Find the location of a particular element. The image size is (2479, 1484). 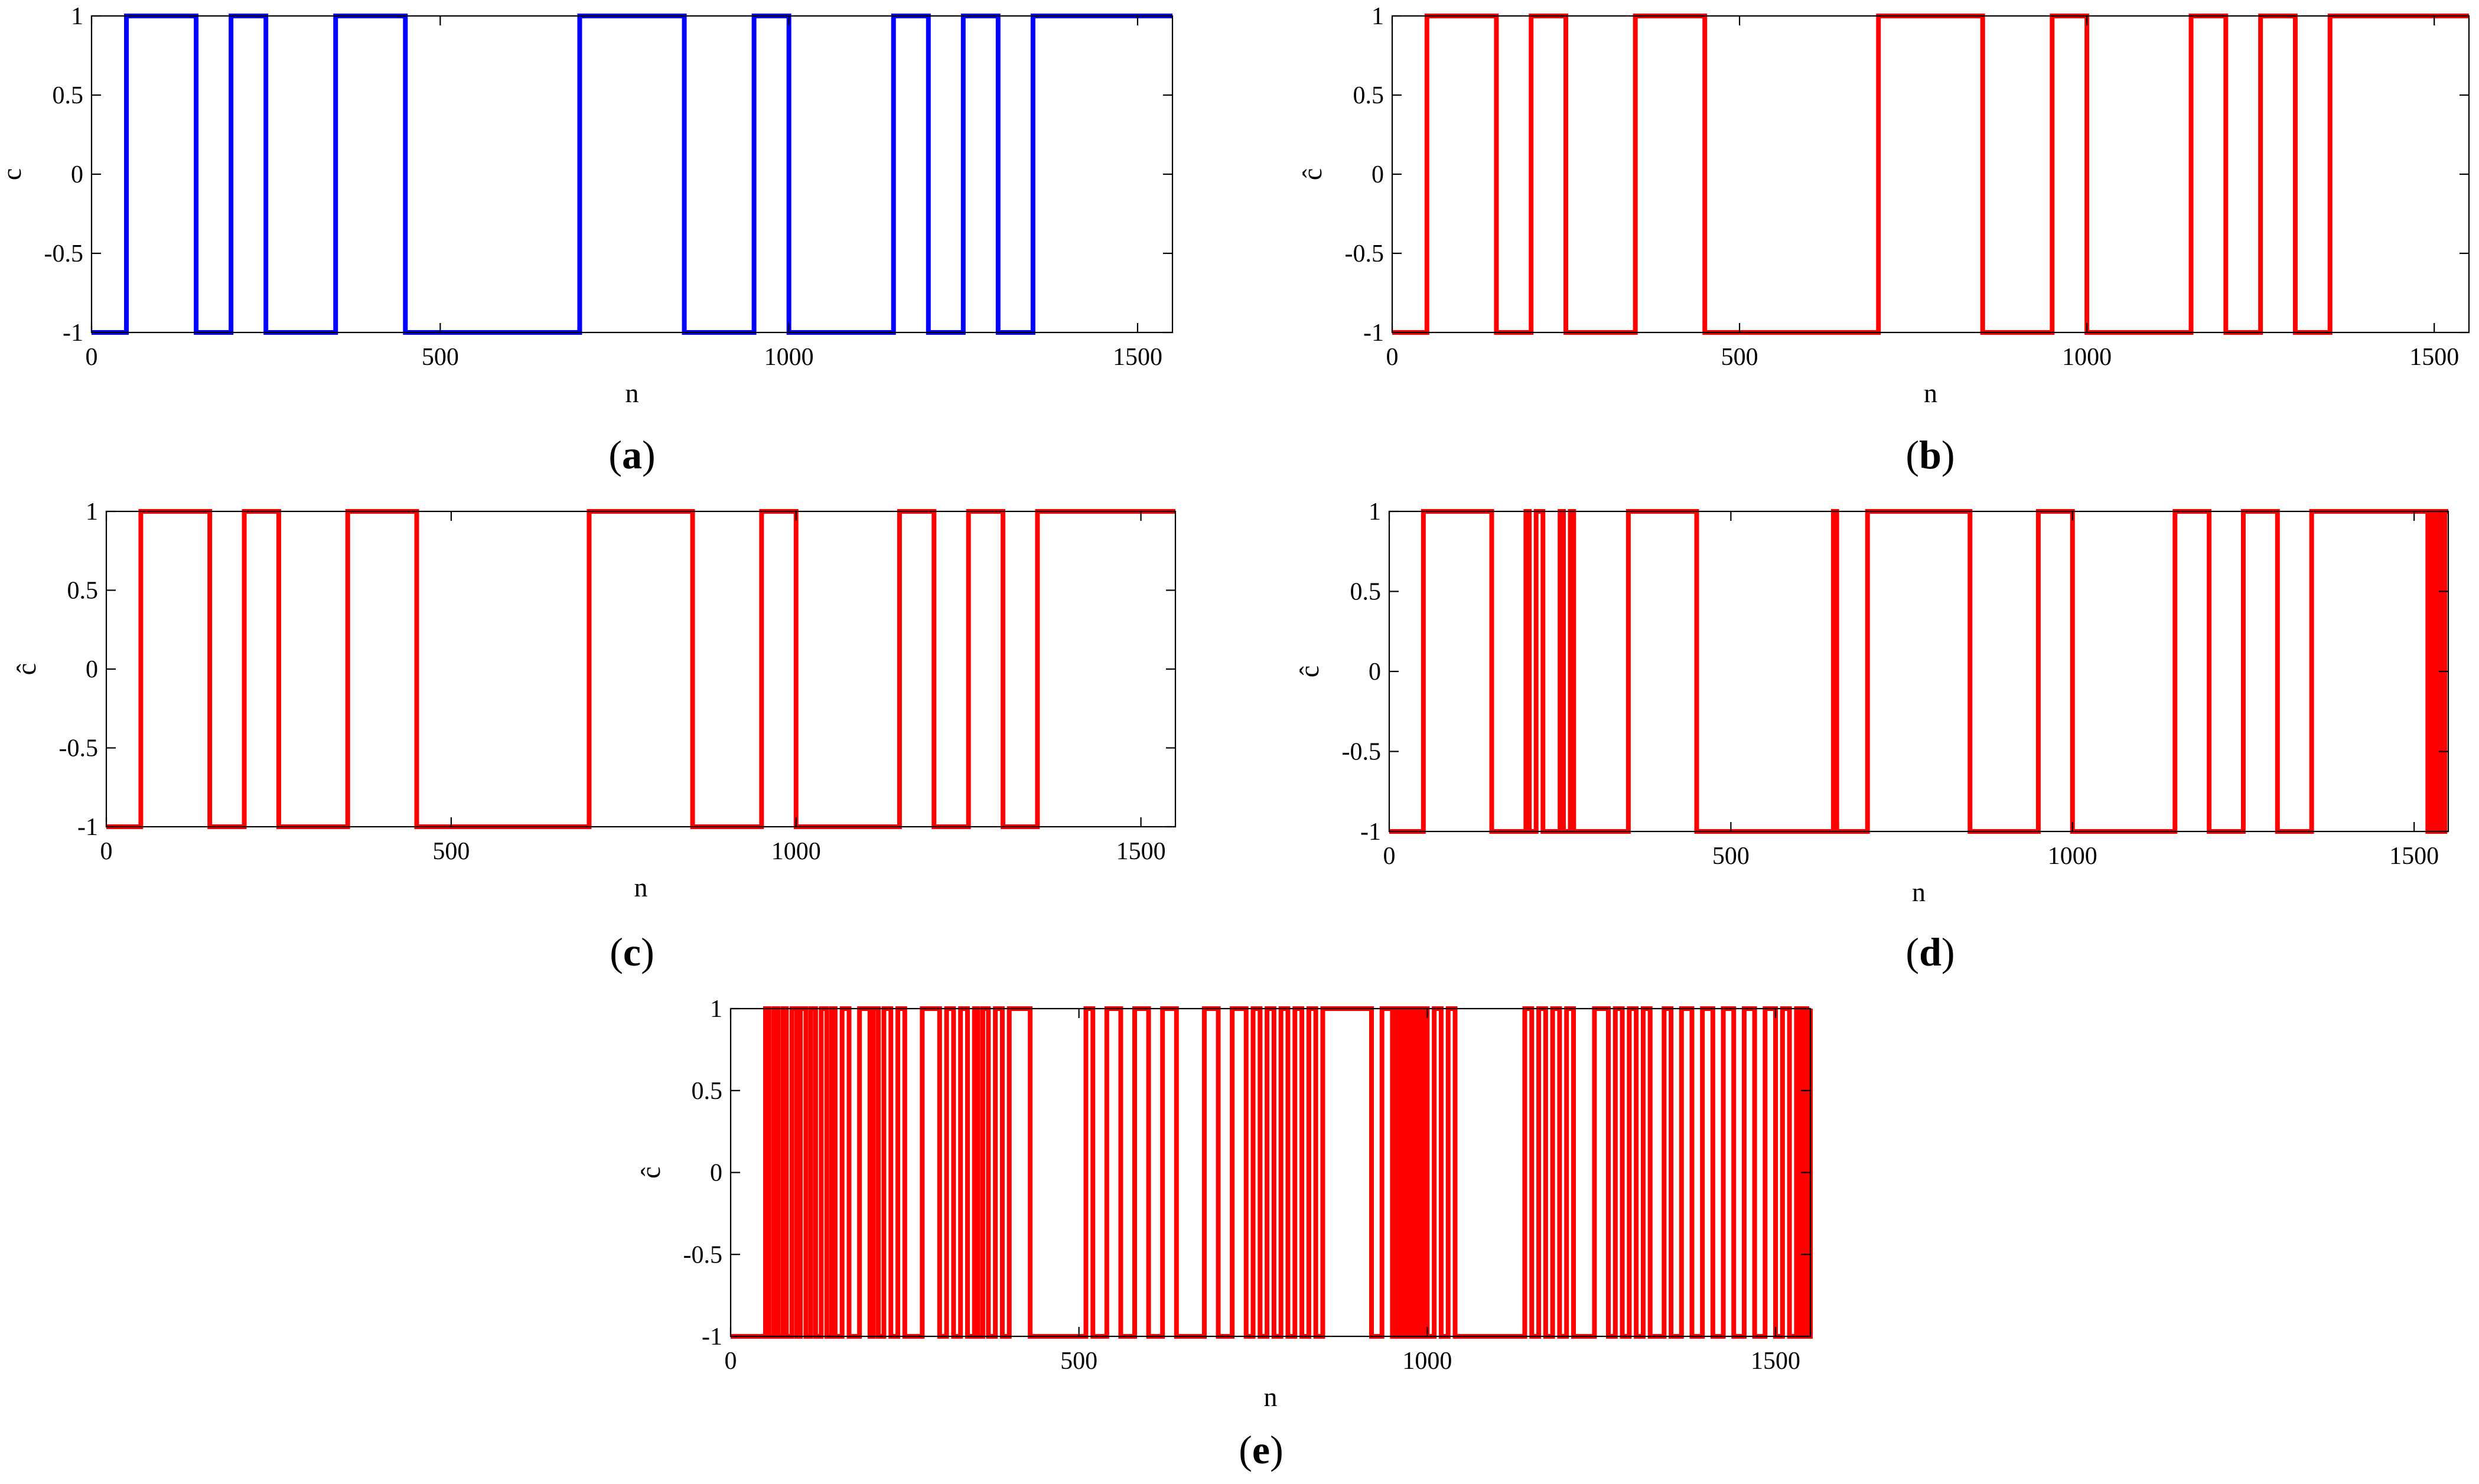

y-axis-label: c is located at coordinates (14, 174).